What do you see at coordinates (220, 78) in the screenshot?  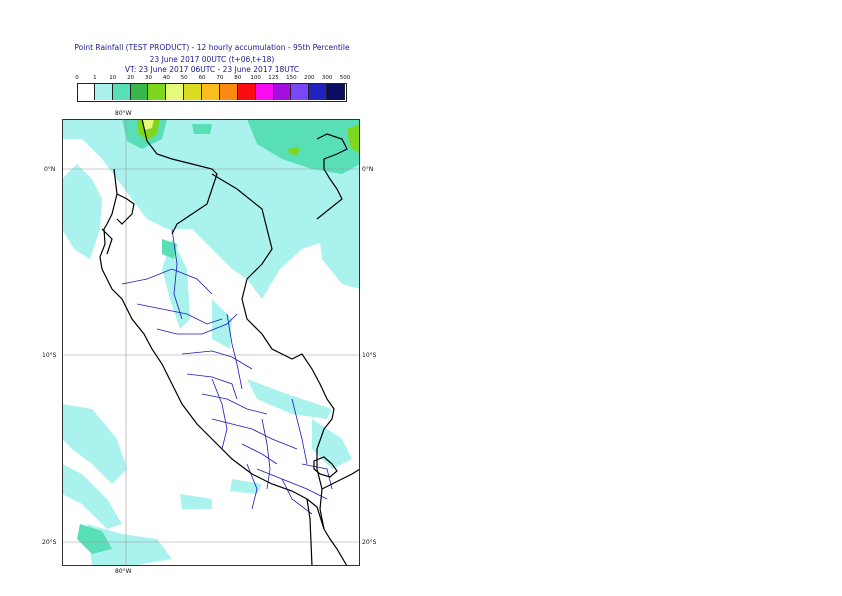 I see `legend-tick-label: 70` at bounding box center [220, 78].